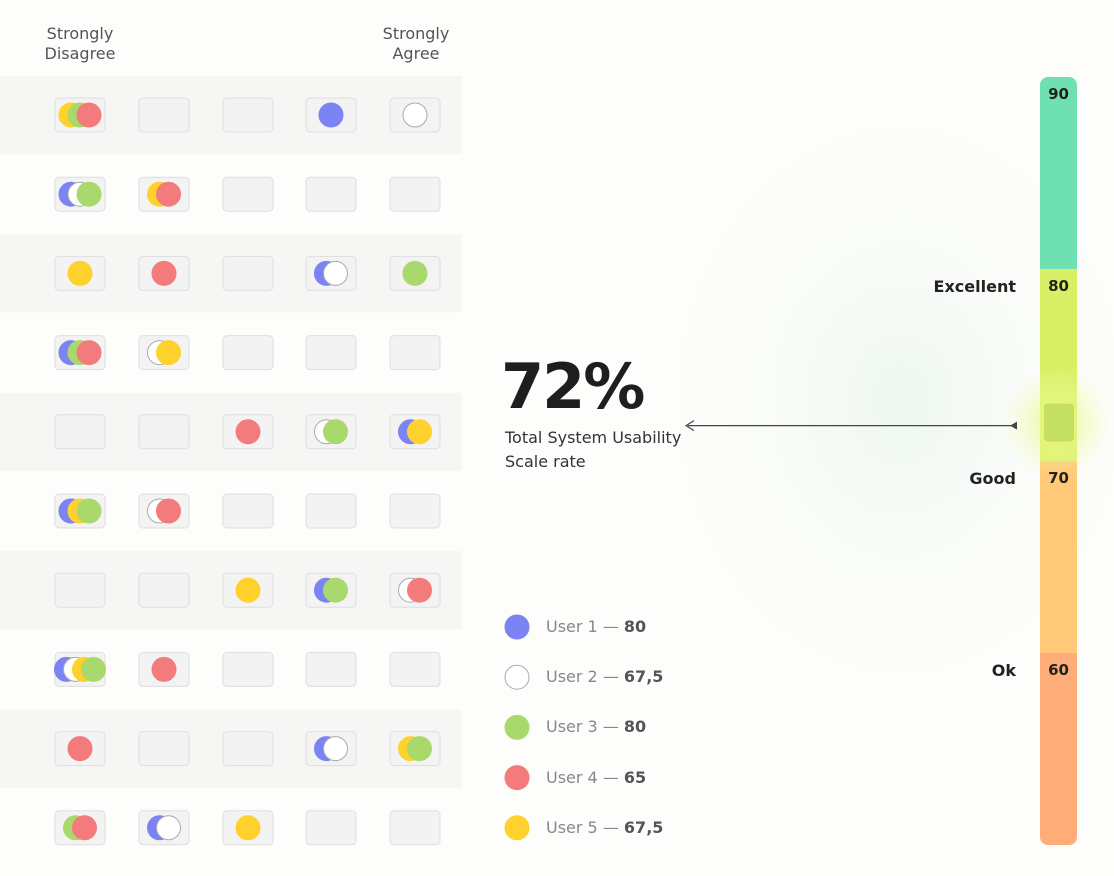 This screenshot has width=1114, height=876. What do you see at coordinates (689, 426) in the screenshot?
I see `arrow-head` at bounding box center [689, 426].